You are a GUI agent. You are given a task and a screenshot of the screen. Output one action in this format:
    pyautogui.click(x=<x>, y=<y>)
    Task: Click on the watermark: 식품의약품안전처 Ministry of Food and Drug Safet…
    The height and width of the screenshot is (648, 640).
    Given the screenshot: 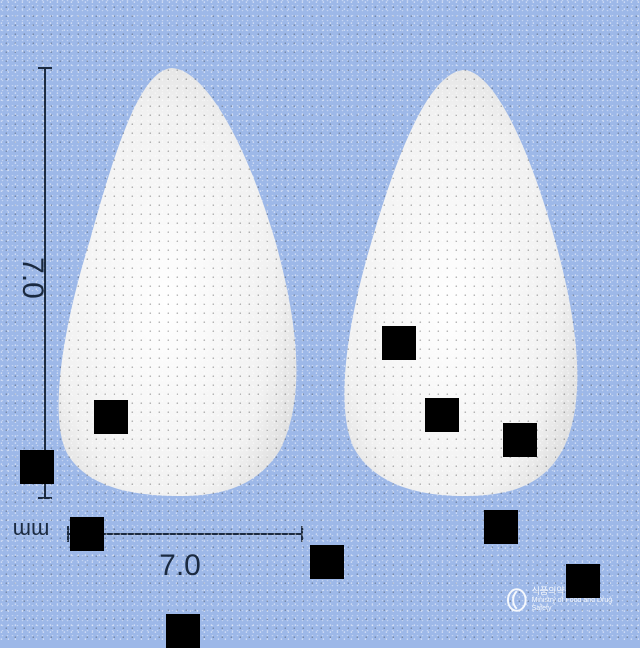 What is the action you would take?
    pyautogui.click(x=569, y=600)
    